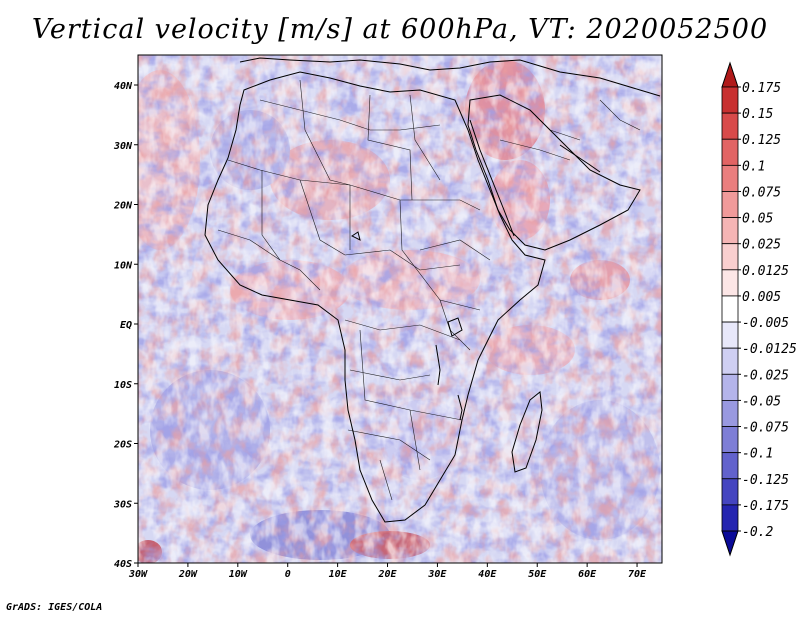  What do you see at coordinates (238, 574) in the screenshot?
I see `lon-tick-label: 10W` at bounding box center [238, 574].